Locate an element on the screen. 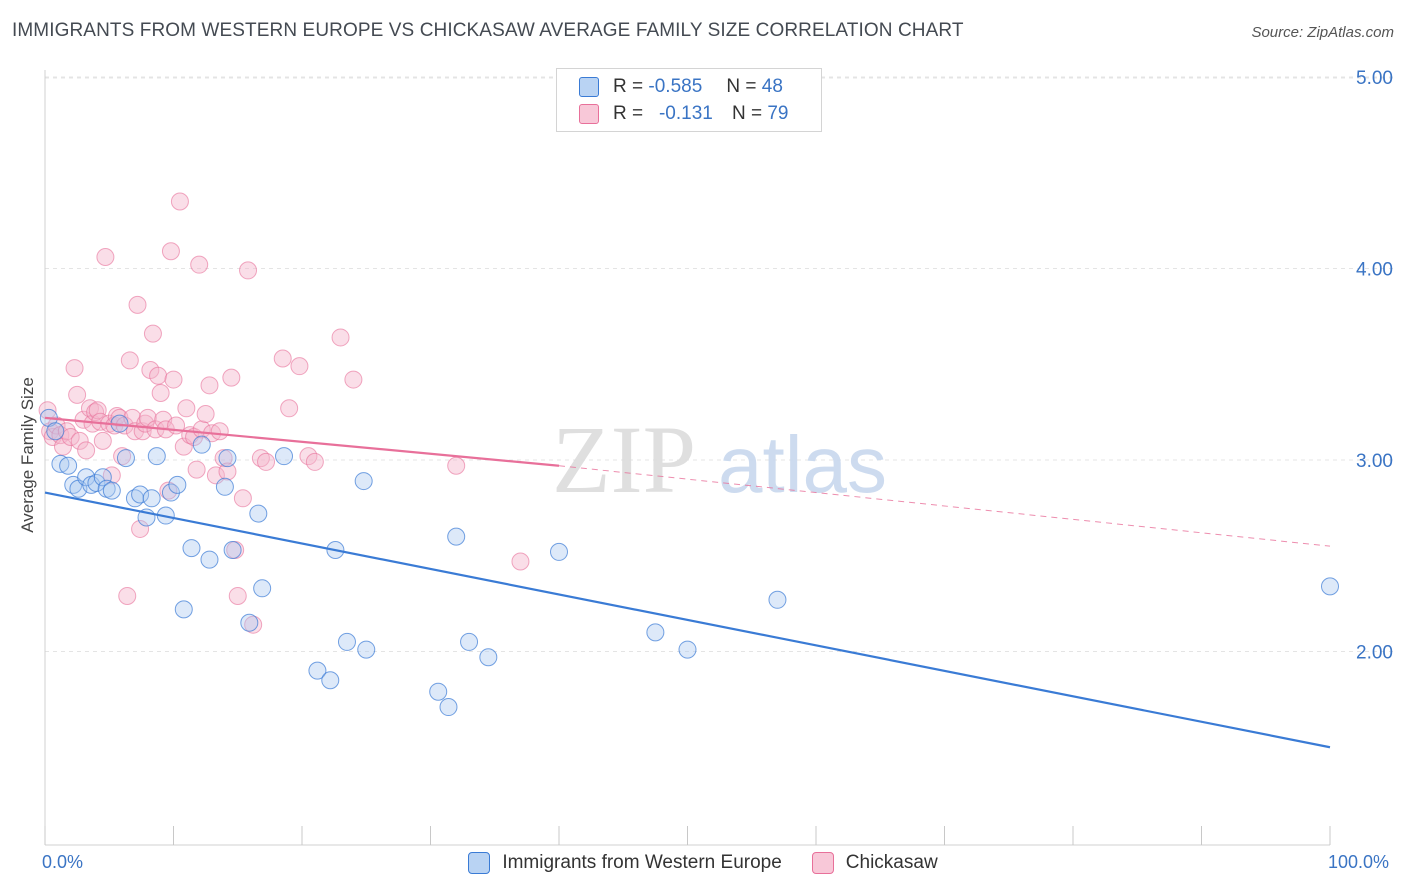  watermark: ZIP atlas is located at coordinates (719, 459).